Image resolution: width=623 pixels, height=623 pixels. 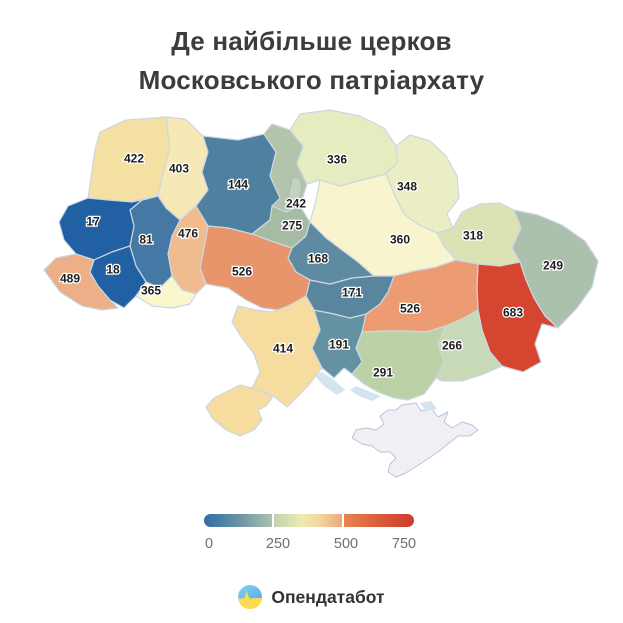 I want to click on region-zakarpattia, so click(x=81, y=282).